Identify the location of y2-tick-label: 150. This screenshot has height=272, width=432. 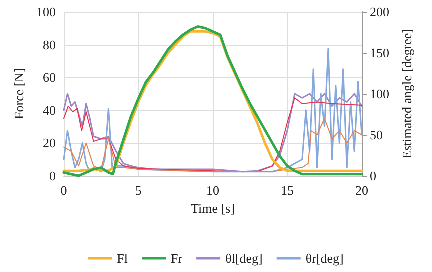
(380, 53).